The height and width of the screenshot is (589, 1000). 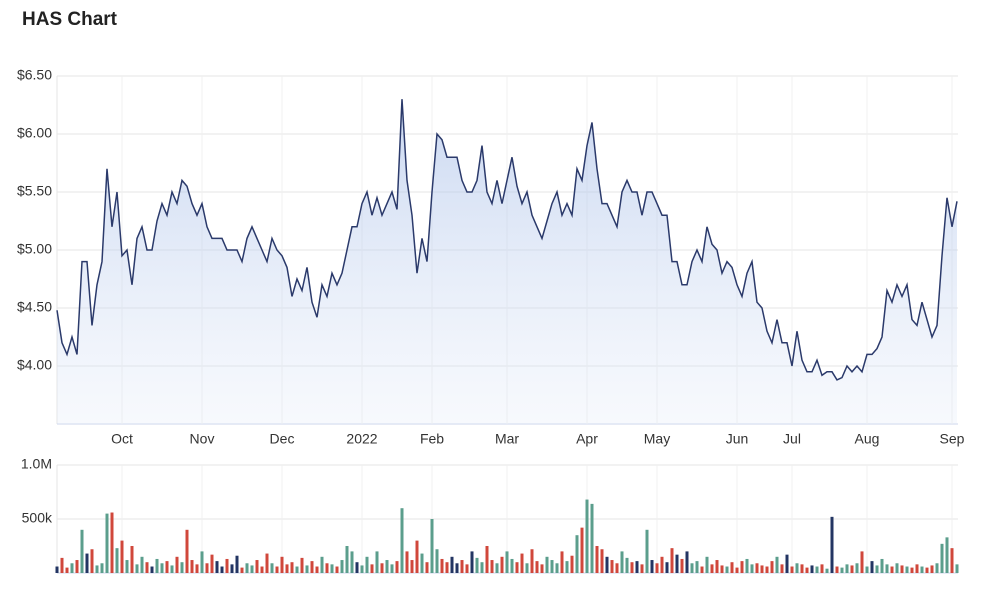 What do you see at coordinates (37, 518) in the screenshot?
I see `y-tick-label: 500k` at bounding box center [37, 518].